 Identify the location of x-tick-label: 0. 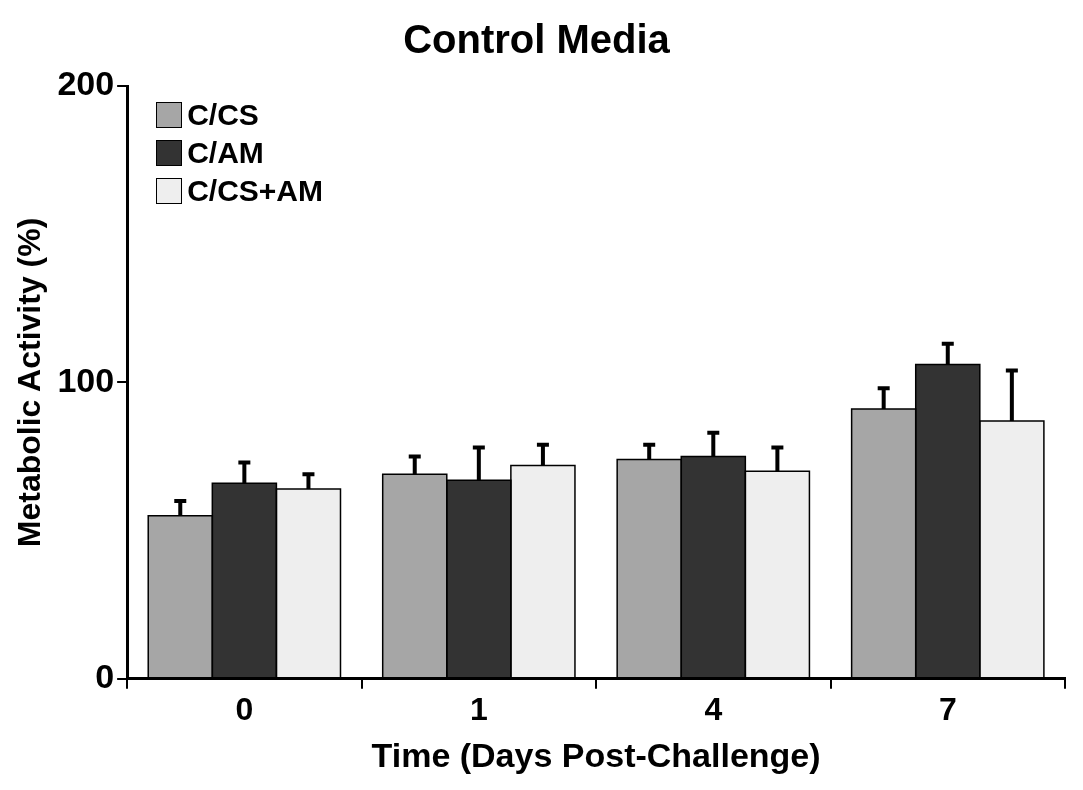
(244, 708).